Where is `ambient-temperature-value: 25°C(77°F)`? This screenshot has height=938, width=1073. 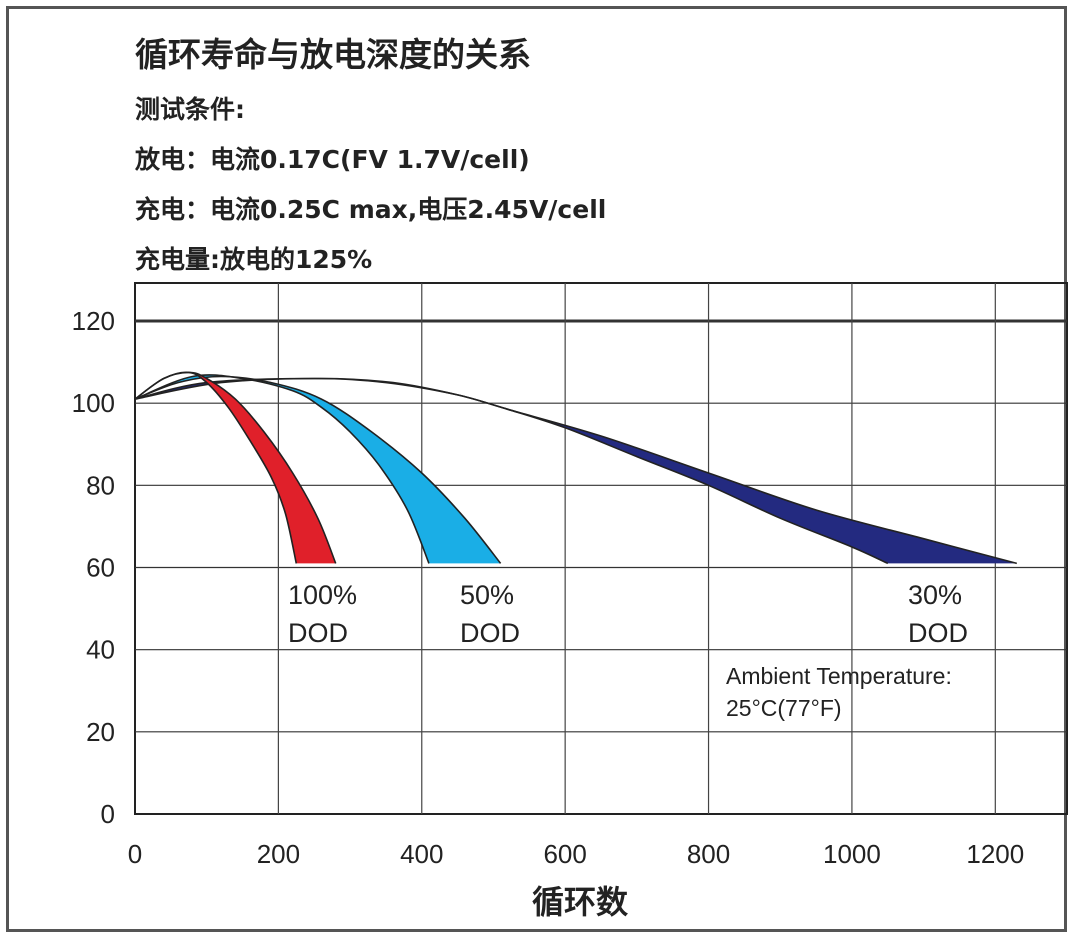
ambient-temperature-value: 25°C(77°F) is located at coordinates (784, 708).